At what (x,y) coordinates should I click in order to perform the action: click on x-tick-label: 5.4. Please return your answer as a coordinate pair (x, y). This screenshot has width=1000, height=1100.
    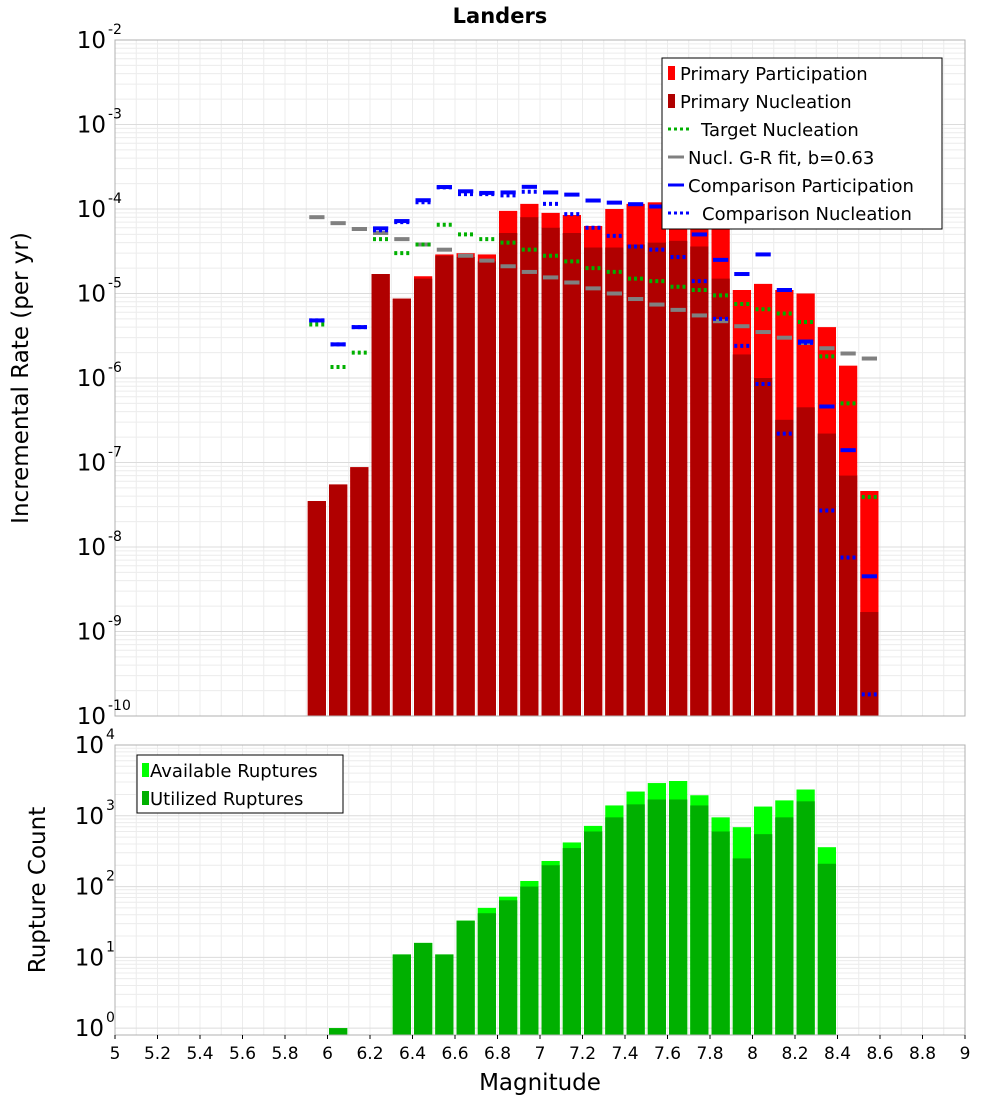
    Looking at the image, I should click on (199, 1054).